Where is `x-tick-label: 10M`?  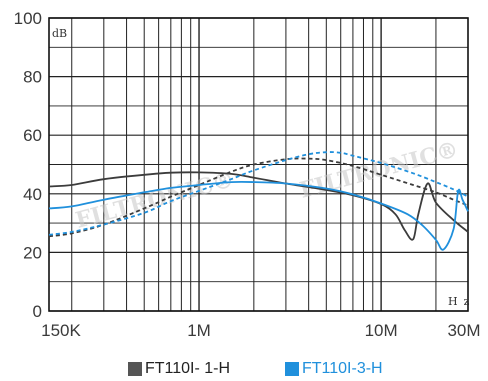 x-tick-label: 10M is located at coordinates (381, 330).